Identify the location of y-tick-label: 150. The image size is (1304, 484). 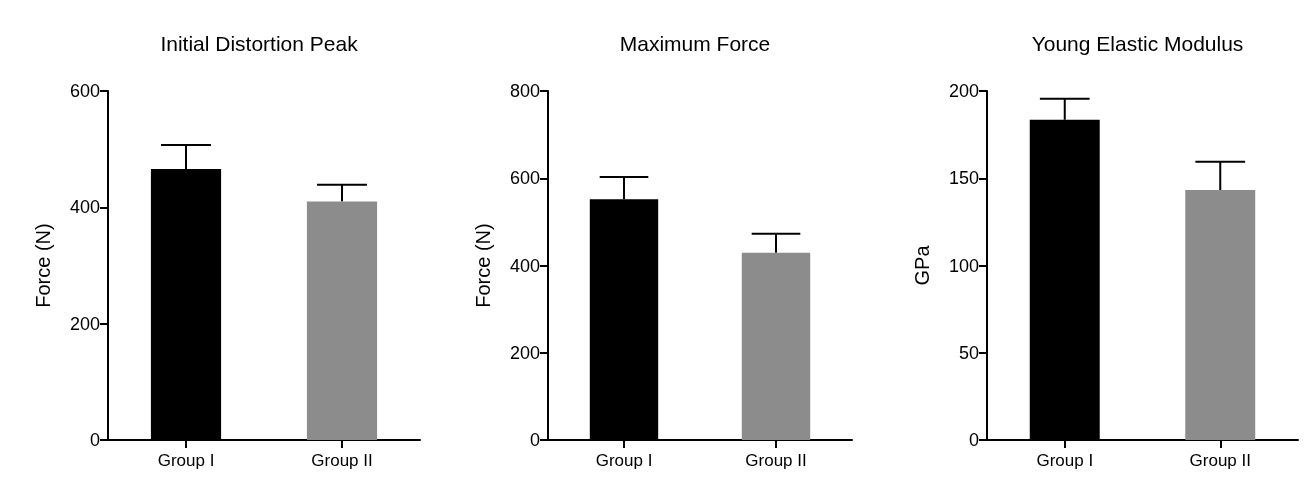
(963, 178).